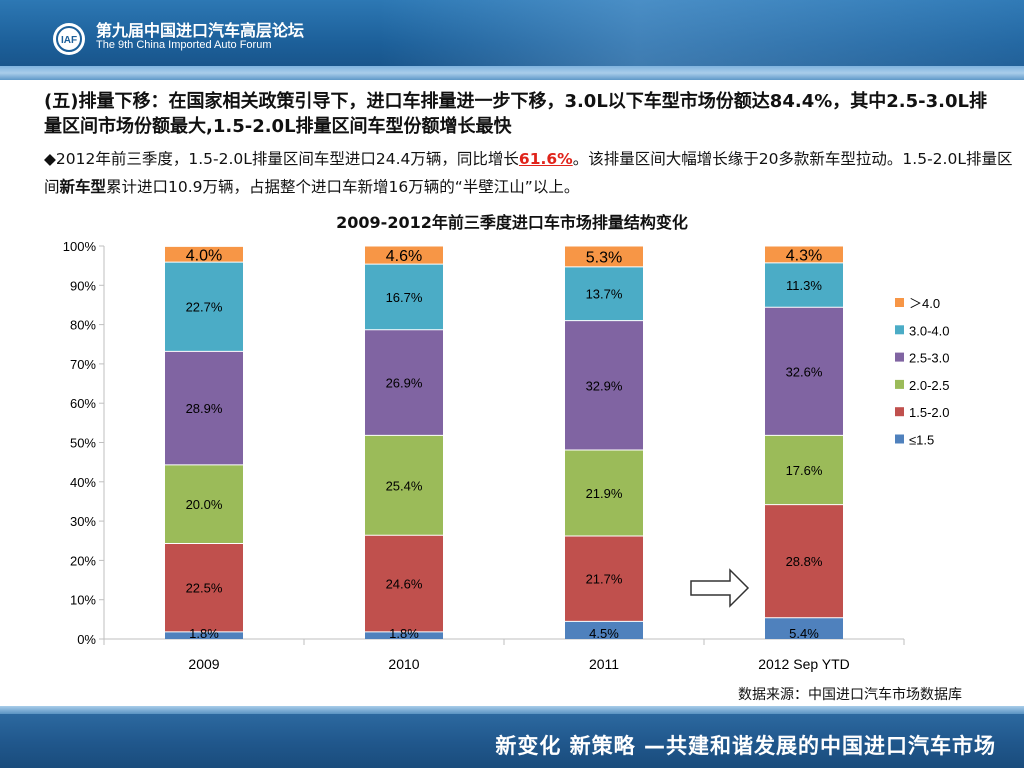 This screenshot has height=768, width=1024. What do you see at coordinates (83, 325) in the screenshot?
I see `y-tick-label: 80%` at bounding box center [83, 325].